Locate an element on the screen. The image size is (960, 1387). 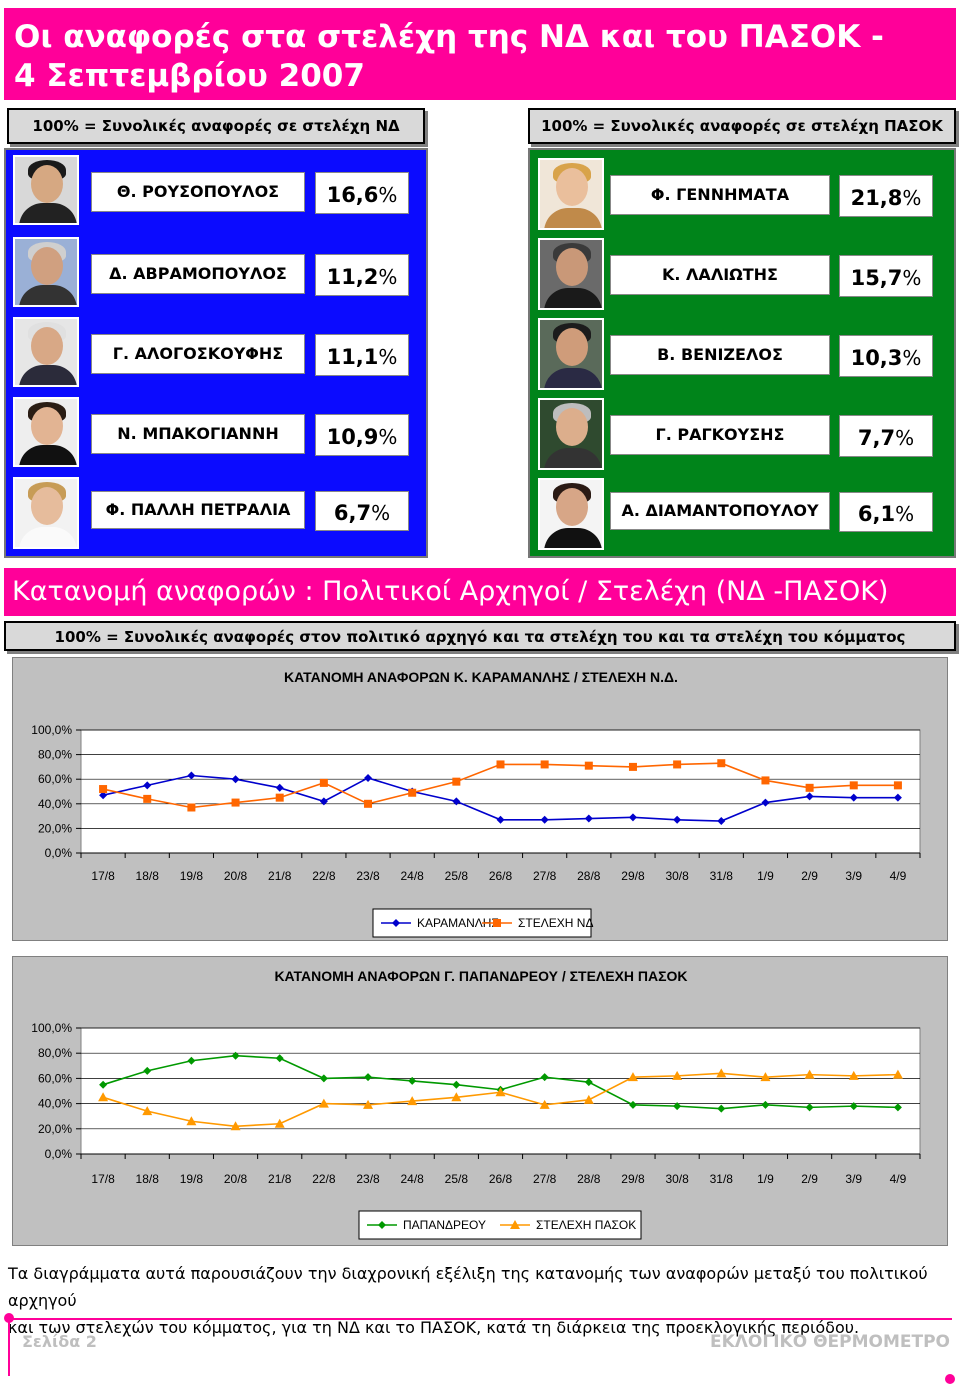
x-tick-label: 17/8 is located at coordinates (103, 876).